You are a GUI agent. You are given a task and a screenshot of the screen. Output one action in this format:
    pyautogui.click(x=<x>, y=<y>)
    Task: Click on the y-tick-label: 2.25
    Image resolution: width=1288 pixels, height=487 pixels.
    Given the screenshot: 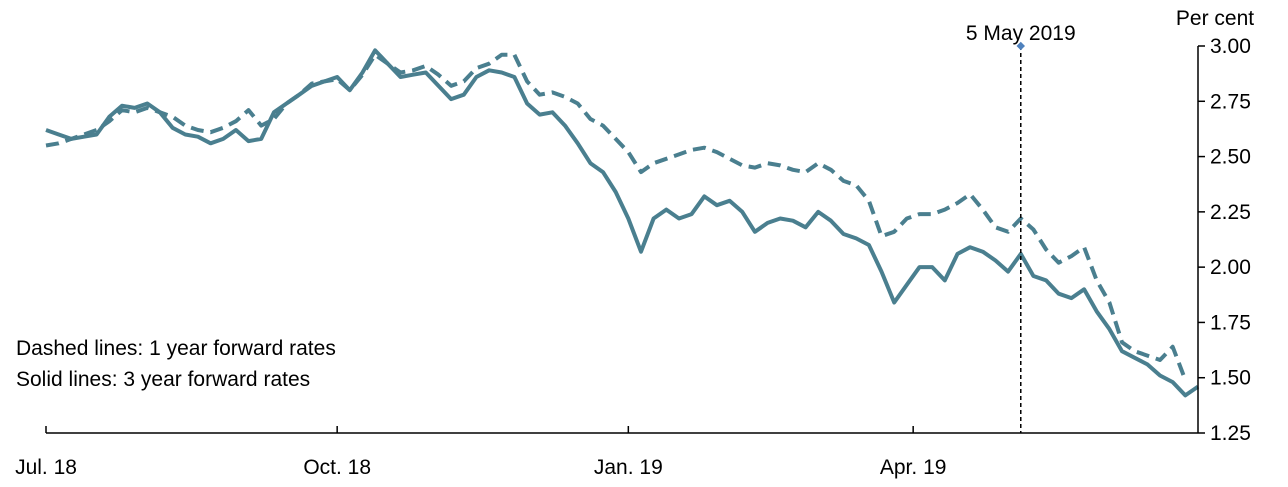 What is the action you would take?
    pyautogui.click(x=1230, y=212)
    